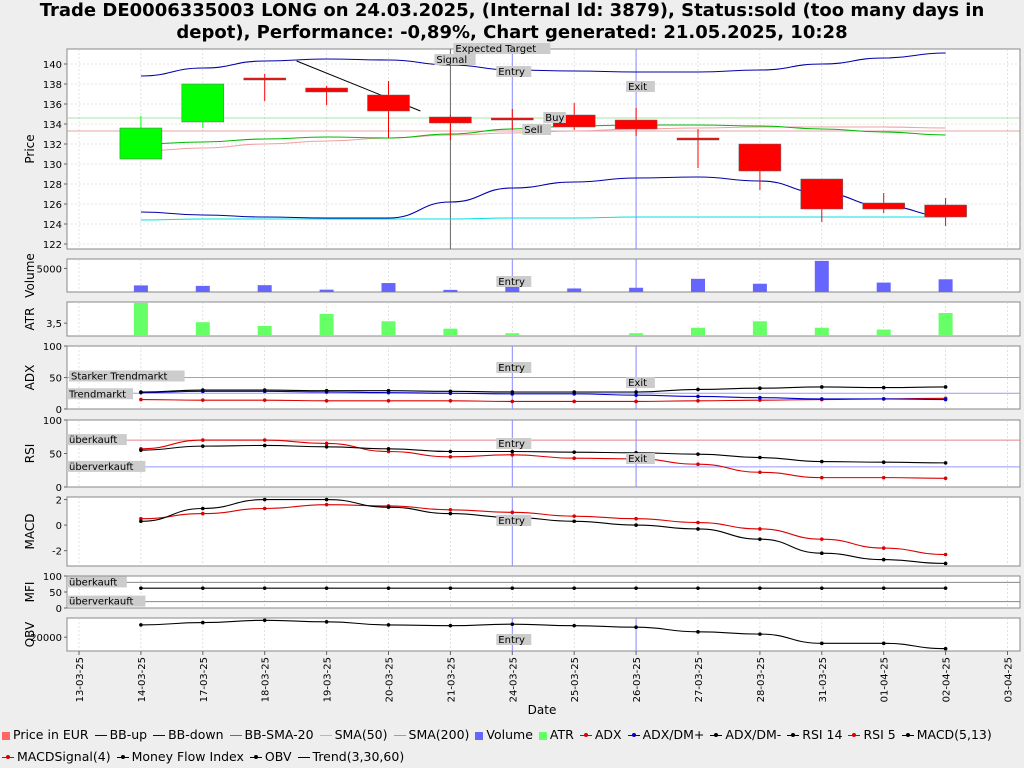  Describe the element at coordinates (49, 269) in the screenshot. I see `volume-tick: 5000` at that location.